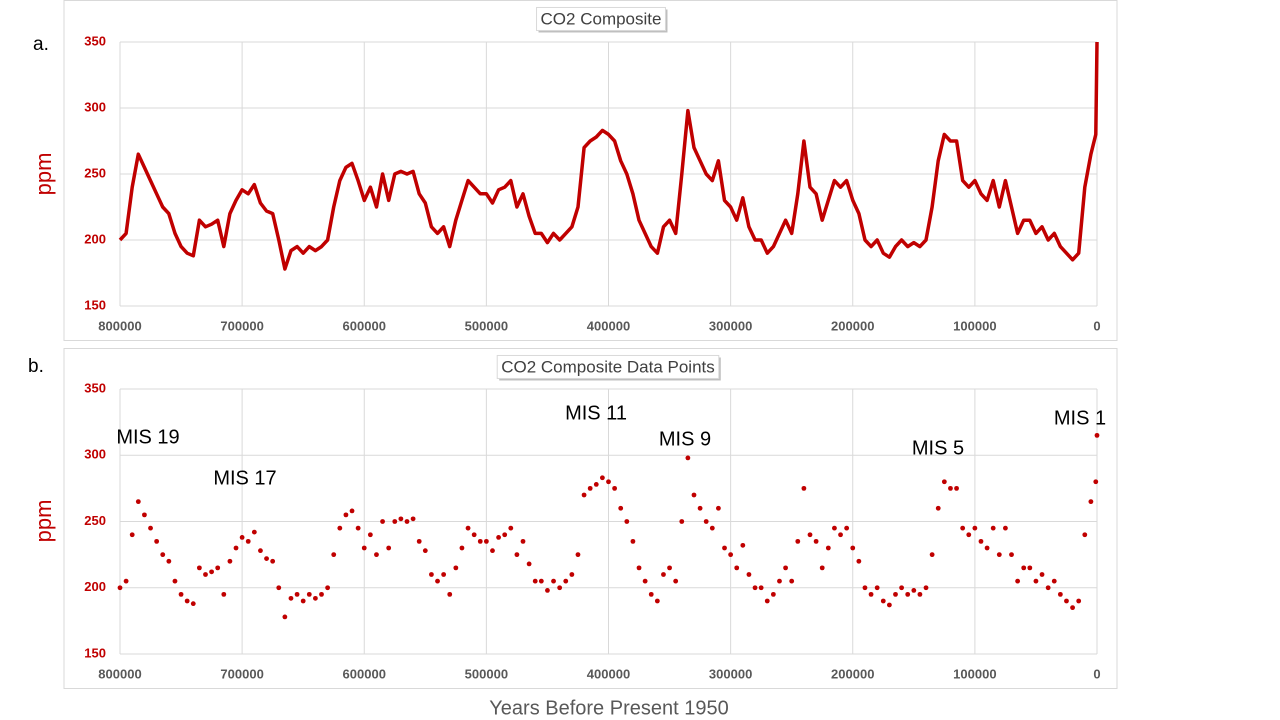  What do you see at coordinates (852, 673) in the screenshot?
I see `x-tick-label: 200000` at bounding box center [852, 673].